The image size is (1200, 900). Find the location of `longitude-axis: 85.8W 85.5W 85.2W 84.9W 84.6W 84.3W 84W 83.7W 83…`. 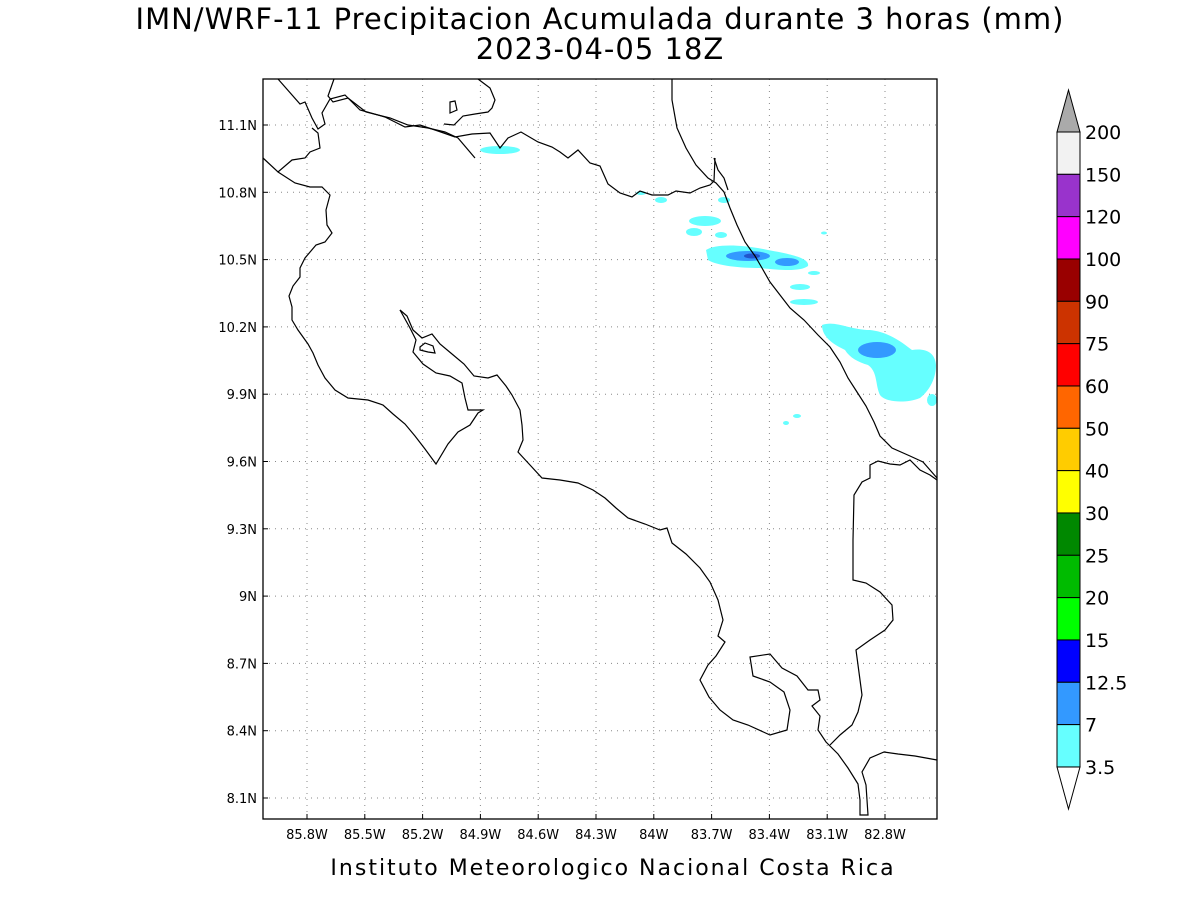

longitude-axis: 85.8W 85.5W 85.2W 84.9W 84.6W 84.3W 84W 83.7W 83… is located at coordinates (596, 828).